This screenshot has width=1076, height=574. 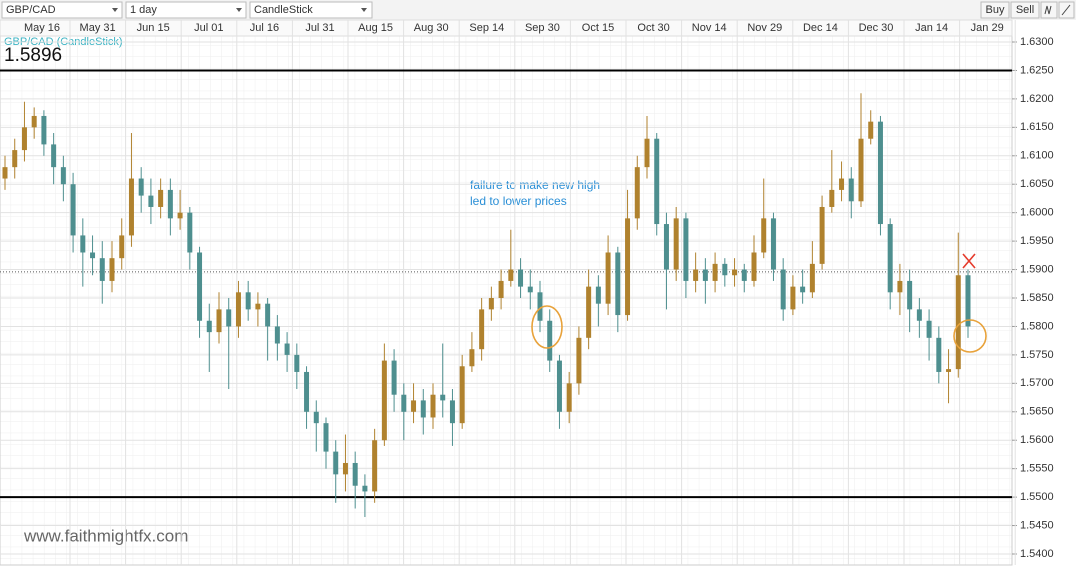 What do you see at coordinates (62, 10) in the screenshot?
I see `symbol-dropdown: GBP/CAD` at bounding box center [62, 10].